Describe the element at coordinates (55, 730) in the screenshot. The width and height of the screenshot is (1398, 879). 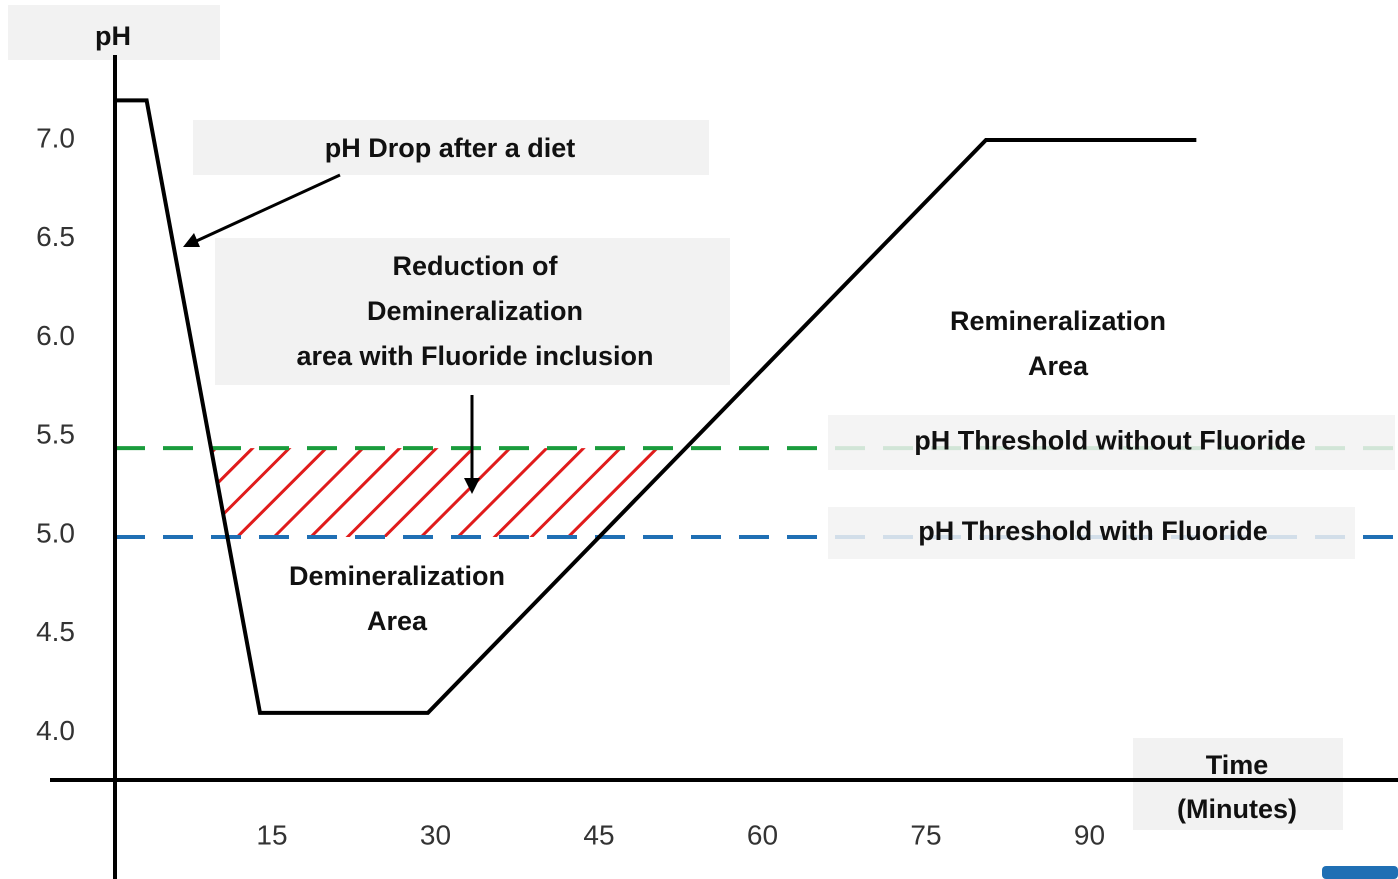
I see `y-tick-label: 4.0` at that location.